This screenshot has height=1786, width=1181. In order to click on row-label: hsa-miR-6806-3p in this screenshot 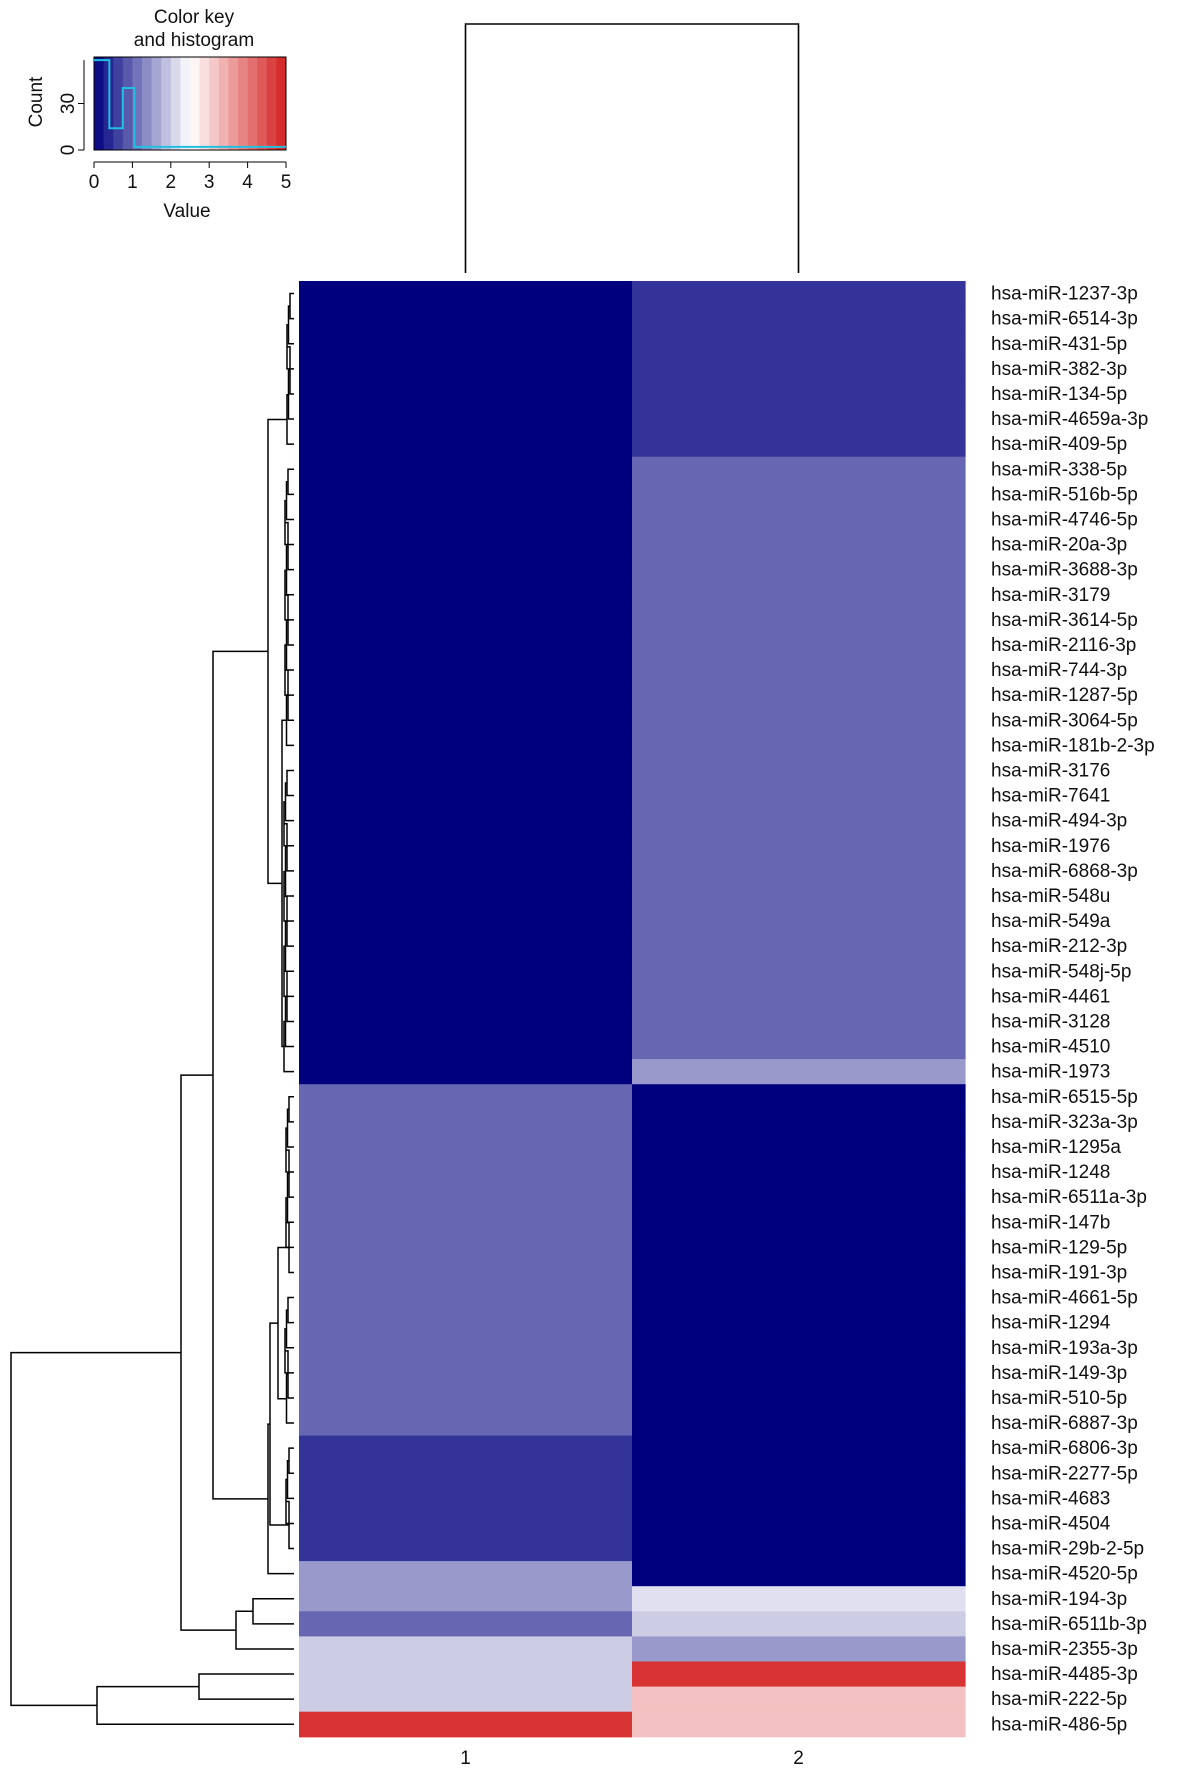, I will do `click(1064, 1448)`.